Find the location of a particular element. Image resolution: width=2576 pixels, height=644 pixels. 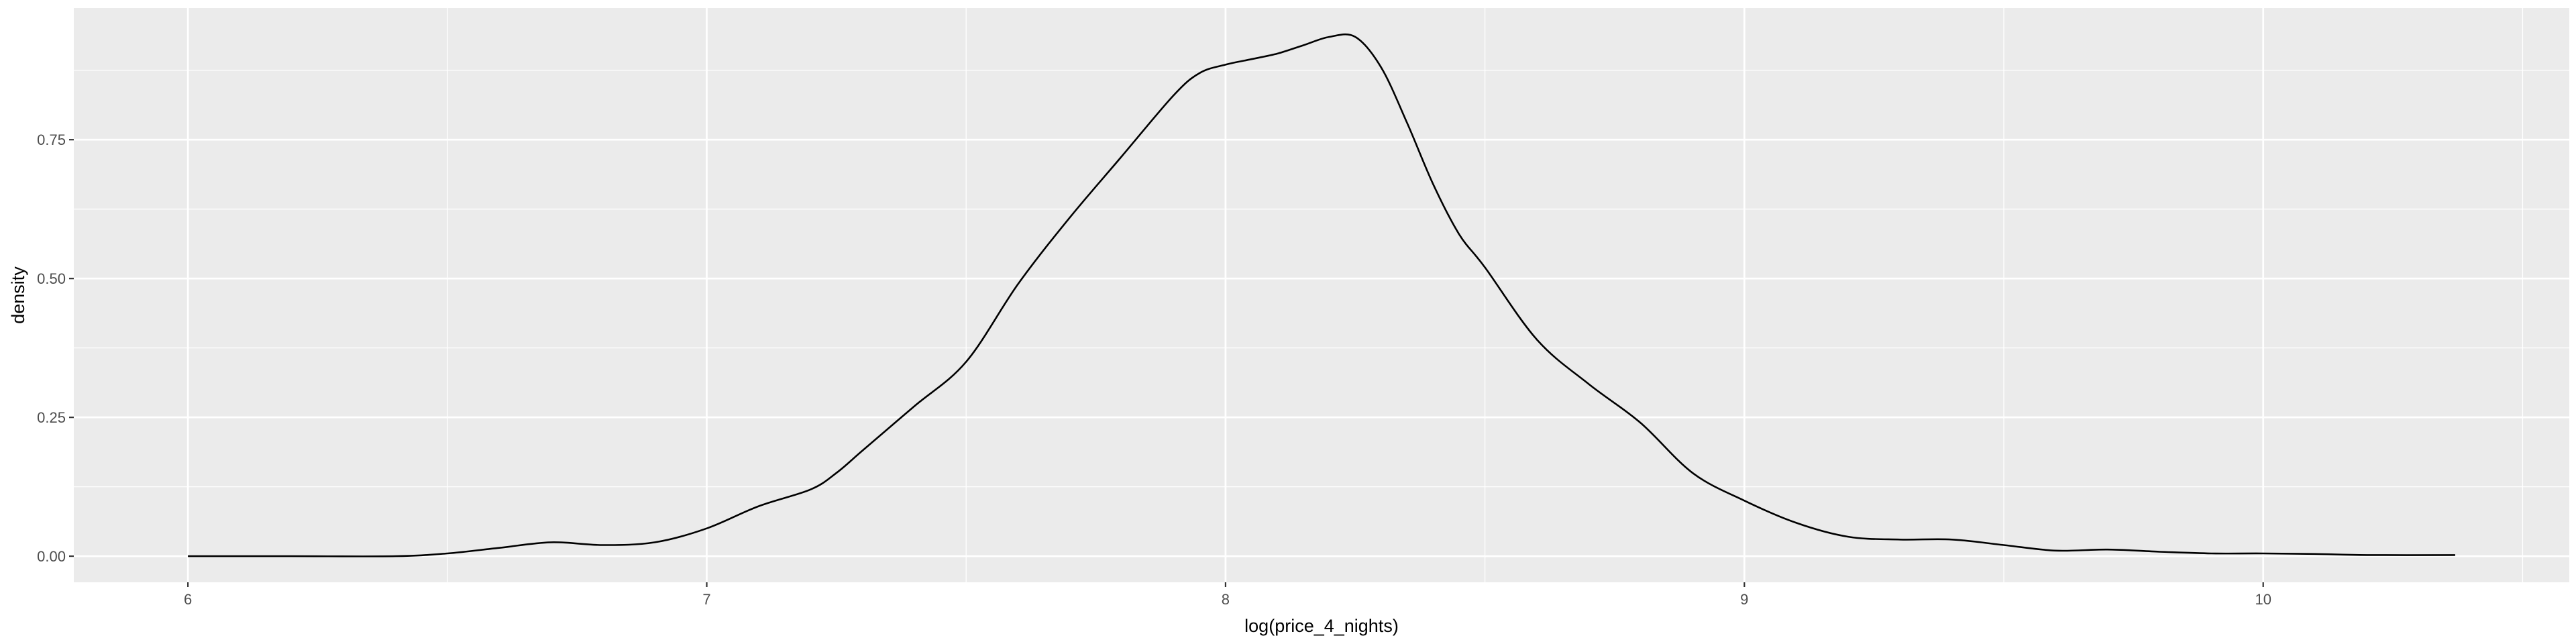

y-tick-label: 0.00 is located at coordinates (51, 556).